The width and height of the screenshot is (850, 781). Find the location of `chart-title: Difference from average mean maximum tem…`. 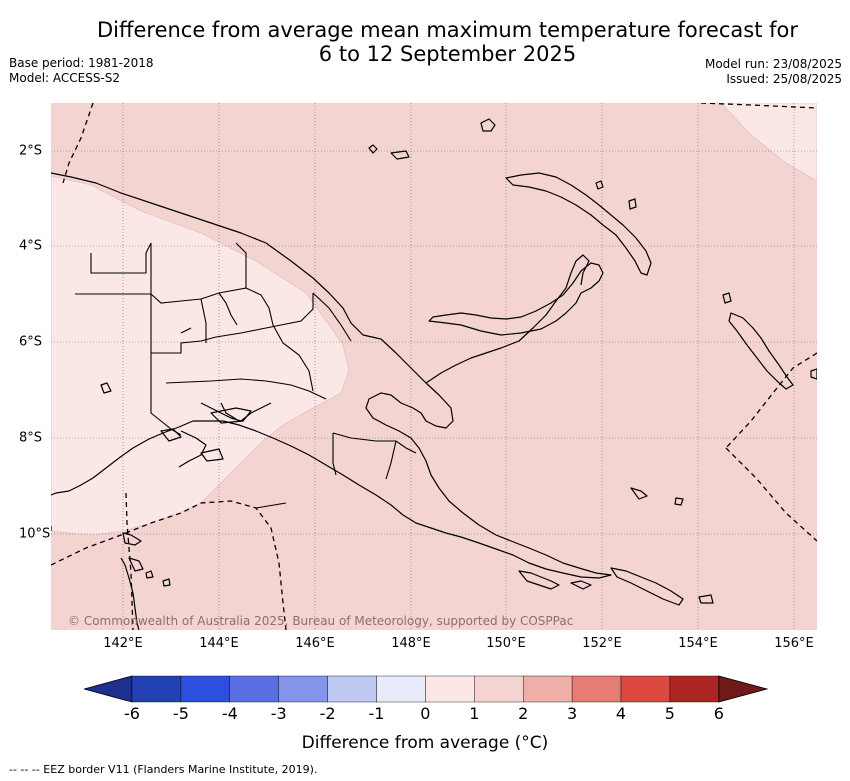

chart-title: Difference from average mean maximum tem… is located at coordinates (447, 42).